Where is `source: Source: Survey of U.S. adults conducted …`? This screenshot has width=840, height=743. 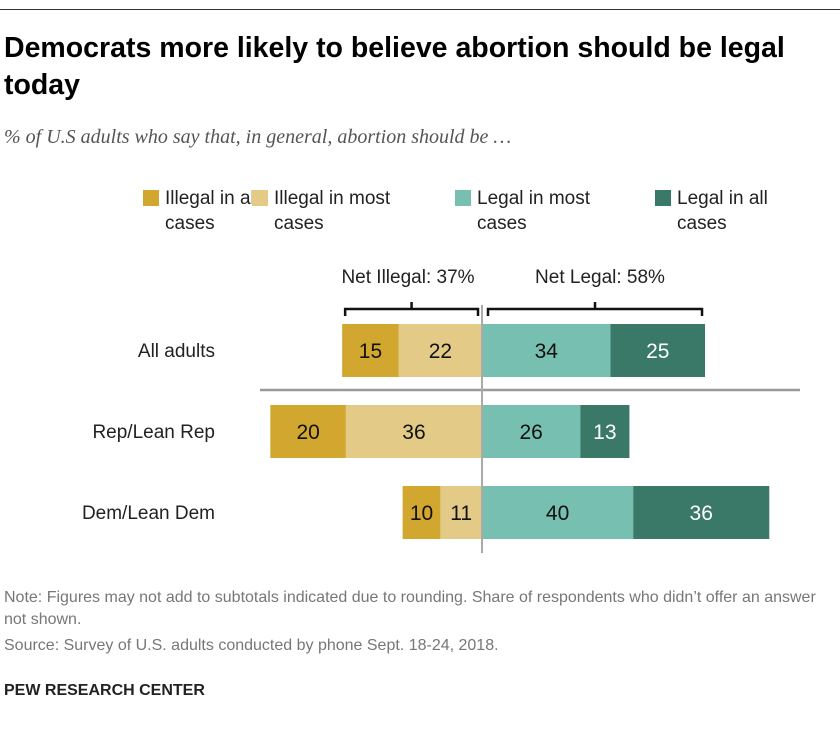
source: Source: Survey of U.S. adults conducted … is located at coordinates (251, 645).